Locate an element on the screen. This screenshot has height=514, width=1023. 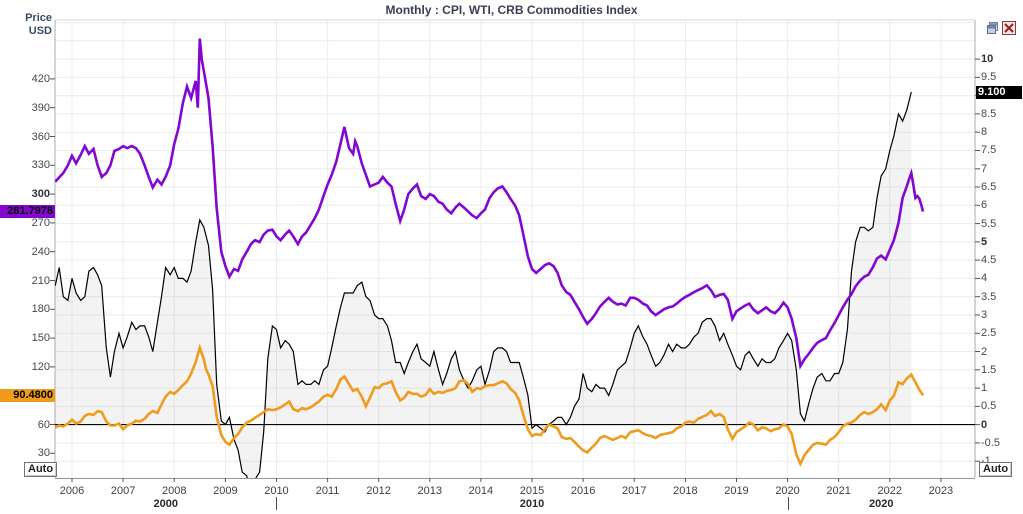
left-axis-tick-label: 270 is located at coordinates (40, 222).